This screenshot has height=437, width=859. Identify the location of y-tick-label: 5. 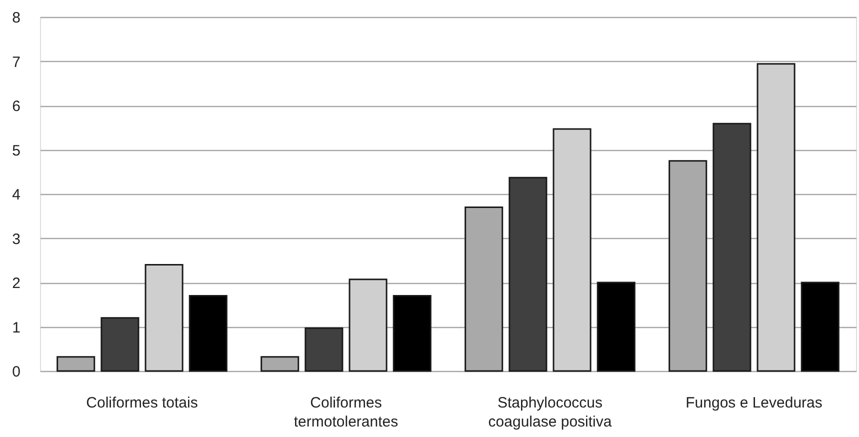
(16, 151).